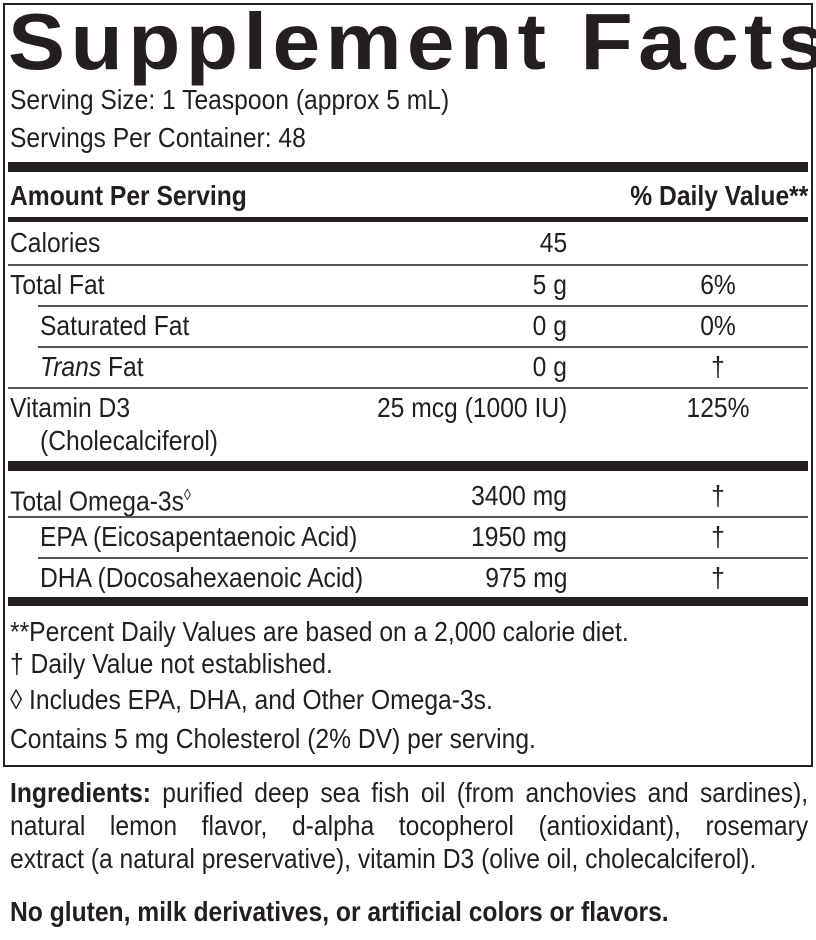 The height and width of the screenshot is (940, 816). Describe the element at coordinates (718, 195) in the screenshot. I see `daily-value-header: % Daily Value**` at that location.